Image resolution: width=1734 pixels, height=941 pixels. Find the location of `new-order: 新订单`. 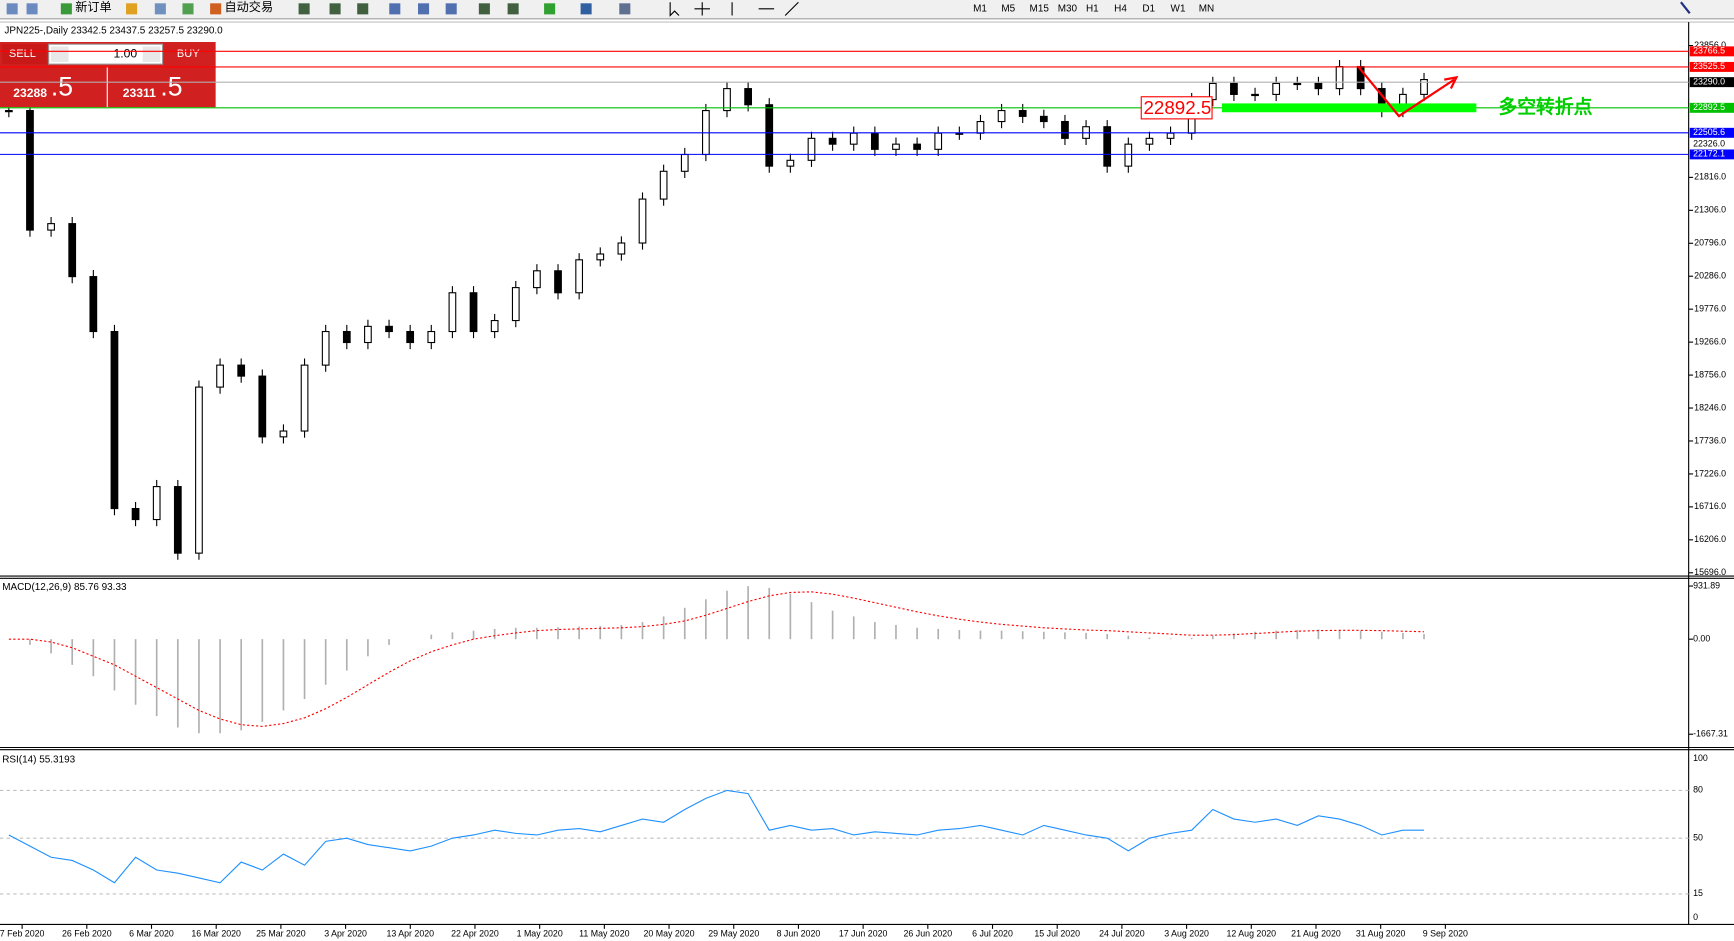

new-order: 新订单 is located at coordinates (93, 7).